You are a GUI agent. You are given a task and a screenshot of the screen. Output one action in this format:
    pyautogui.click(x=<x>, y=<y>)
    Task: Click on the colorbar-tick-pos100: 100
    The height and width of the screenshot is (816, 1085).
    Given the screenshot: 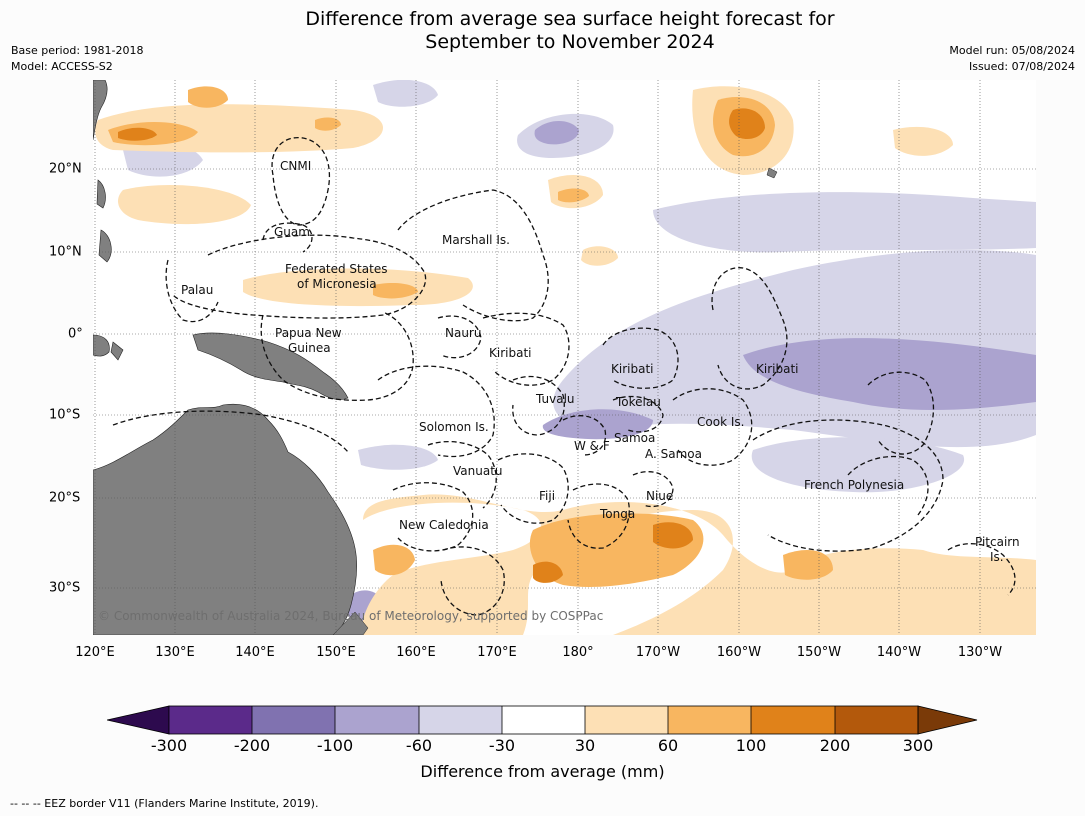 What is the action you would take?
    pyautogui.click(x=751, y=745)
    